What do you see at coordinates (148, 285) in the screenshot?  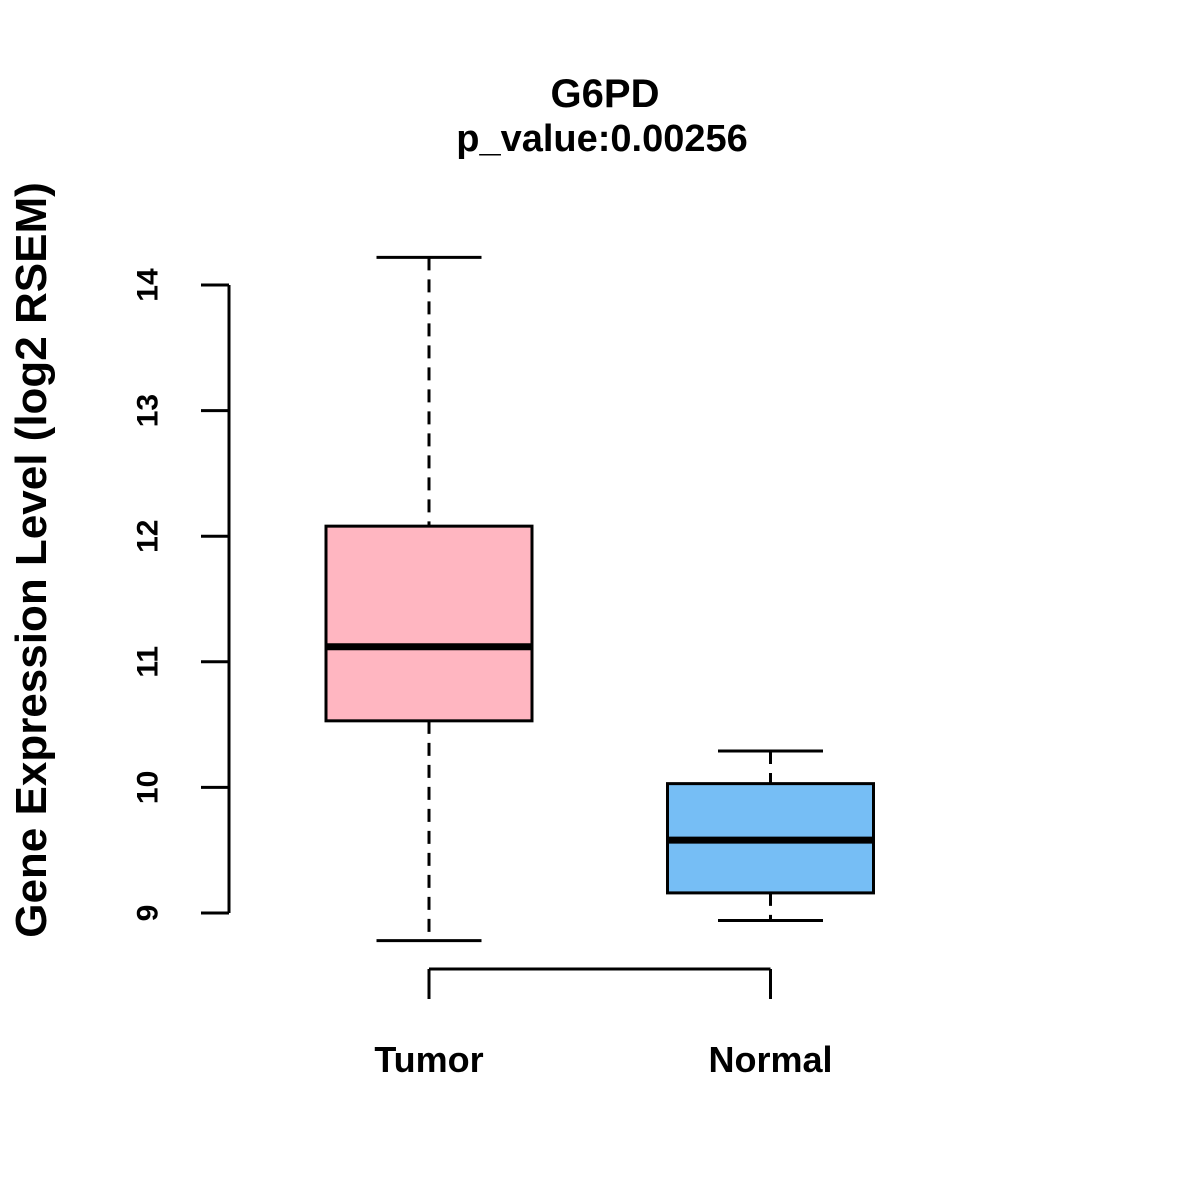 I see `y-axis-tick-label: 14` at bounding box center [148, 285].